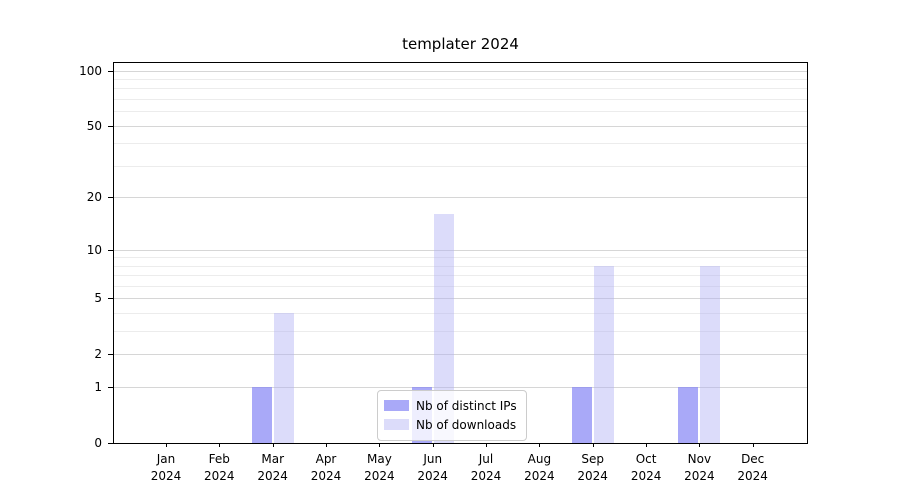 The image size is (900, 500). What do you see at coordinates (219, 467) in the screenshot?
I see `x-tick-label: Feb 2024` at bounding box center [219, 467].